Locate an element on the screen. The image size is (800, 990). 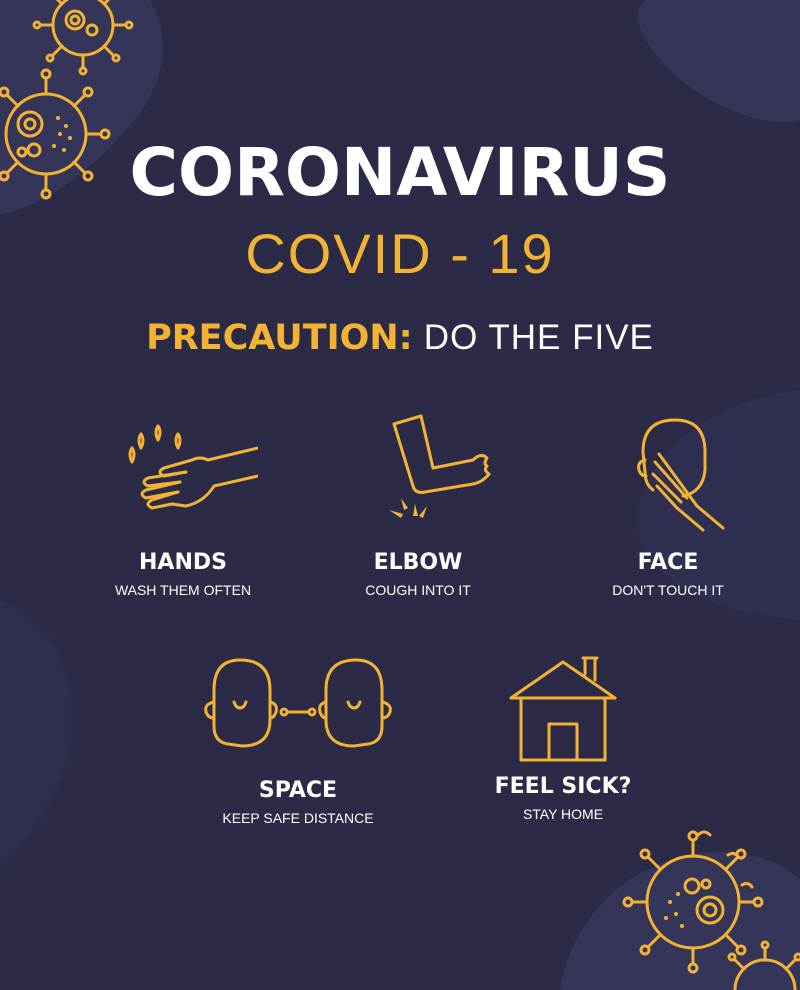
step-space: SPACE KEEP SAFE DISTANCE is located at coordinates (298, 737).